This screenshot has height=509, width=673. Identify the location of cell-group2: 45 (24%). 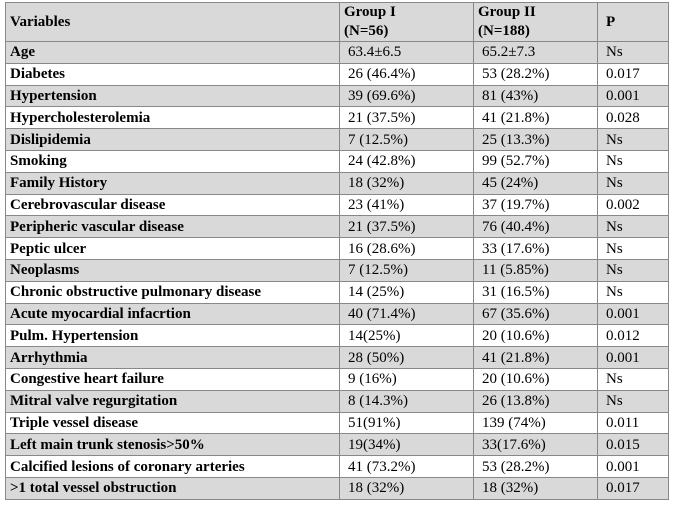
(535, 183).